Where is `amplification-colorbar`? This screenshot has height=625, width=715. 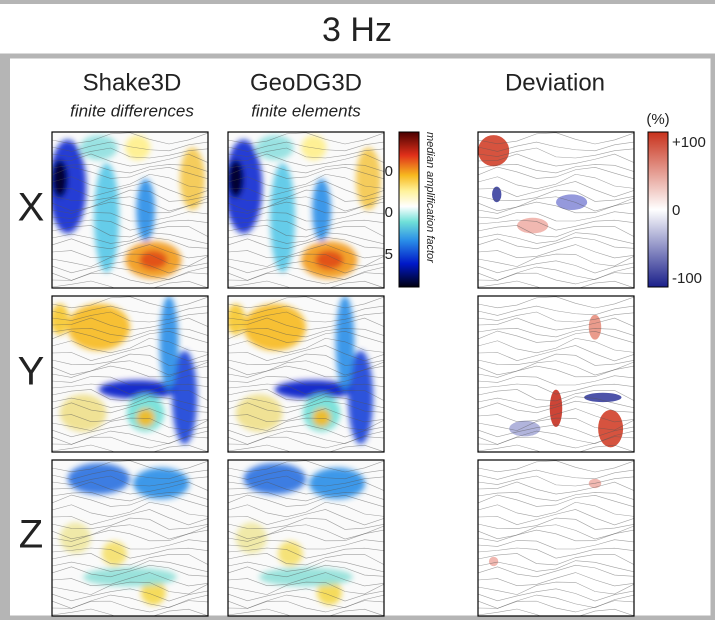
amplification-colorbar is located at coordinates (409, 209).